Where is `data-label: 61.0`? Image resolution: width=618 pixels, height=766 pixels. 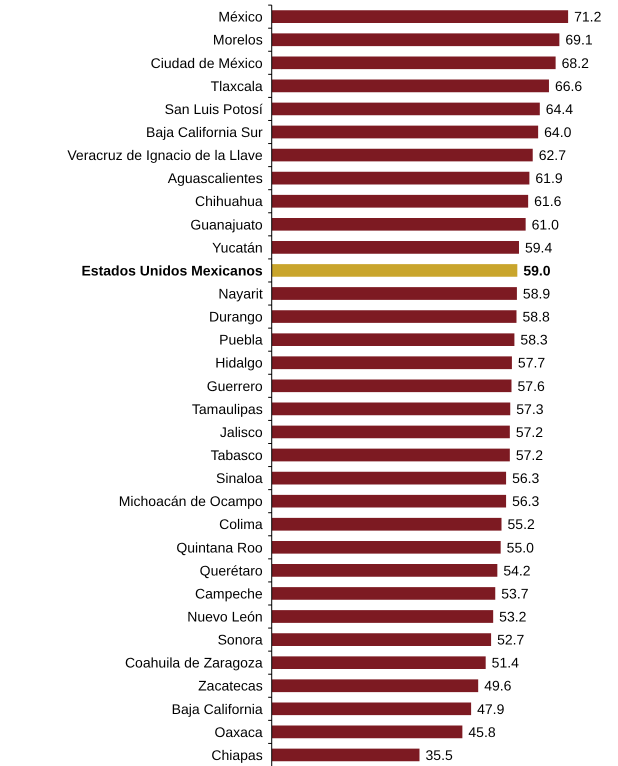 data-label: 61.0 is located at coordinates (546, 224).